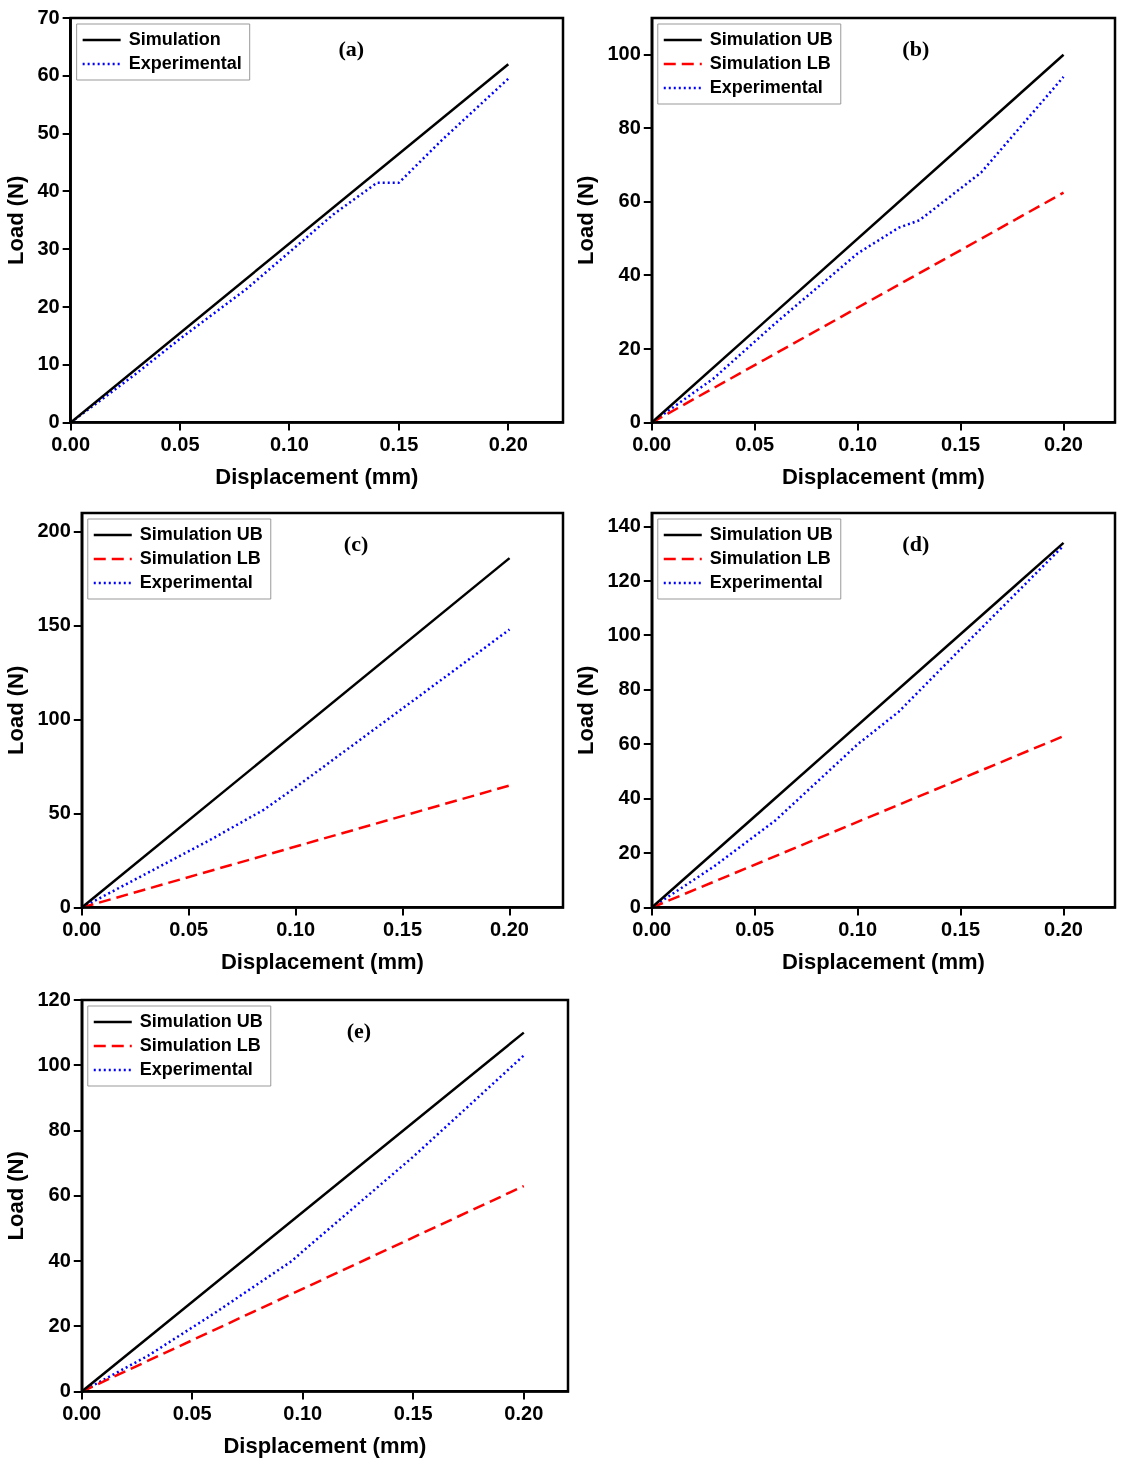 The width and height of the screenshot is (1127, 1464). I want to click on legend-label: Simulation, so click(174, 38).